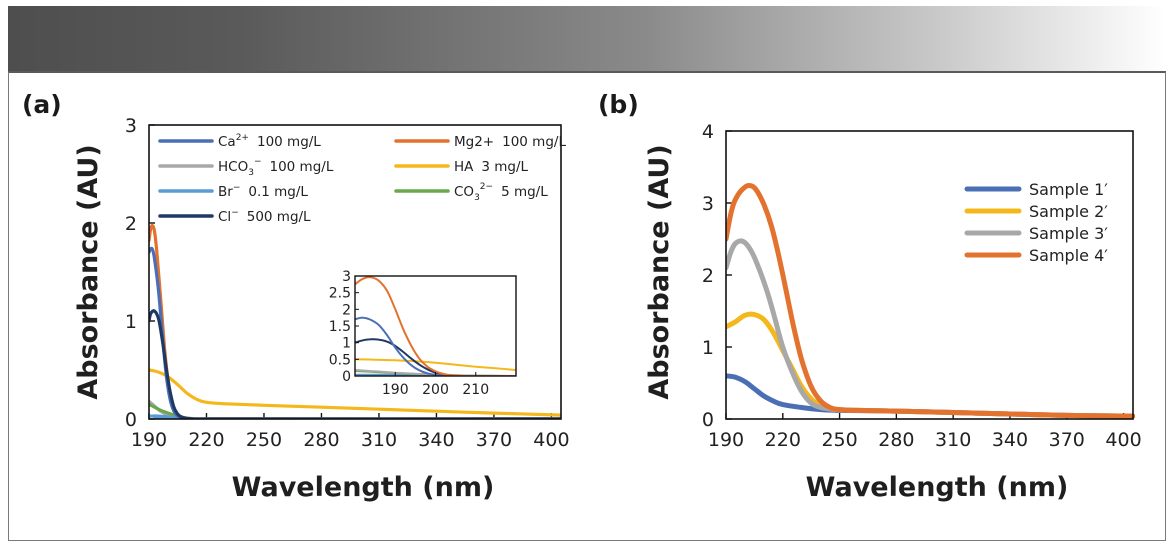  What do you see at coordinates (269, 141) in the screenshot?
I see `legend-label: Ca2+ 100 mg/L` at bounding box center [269, 141].